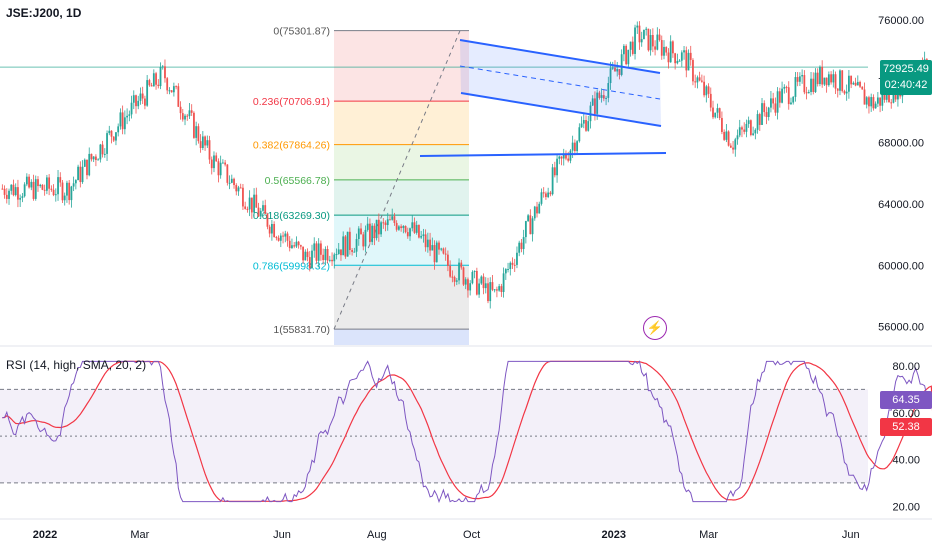 The height and width of the screenshot is (550, 932). What do you see at coordinates (401, 337) in the screenshot?
I see `fib-zone-extension` at bounding box center [401, 337].